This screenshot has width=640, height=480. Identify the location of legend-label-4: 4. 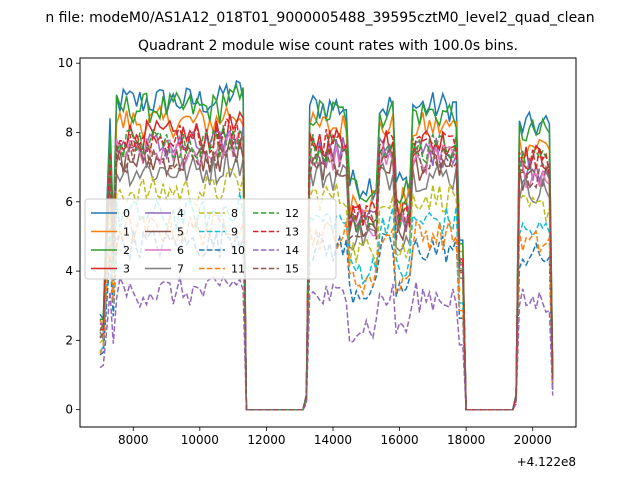
(180, 213).